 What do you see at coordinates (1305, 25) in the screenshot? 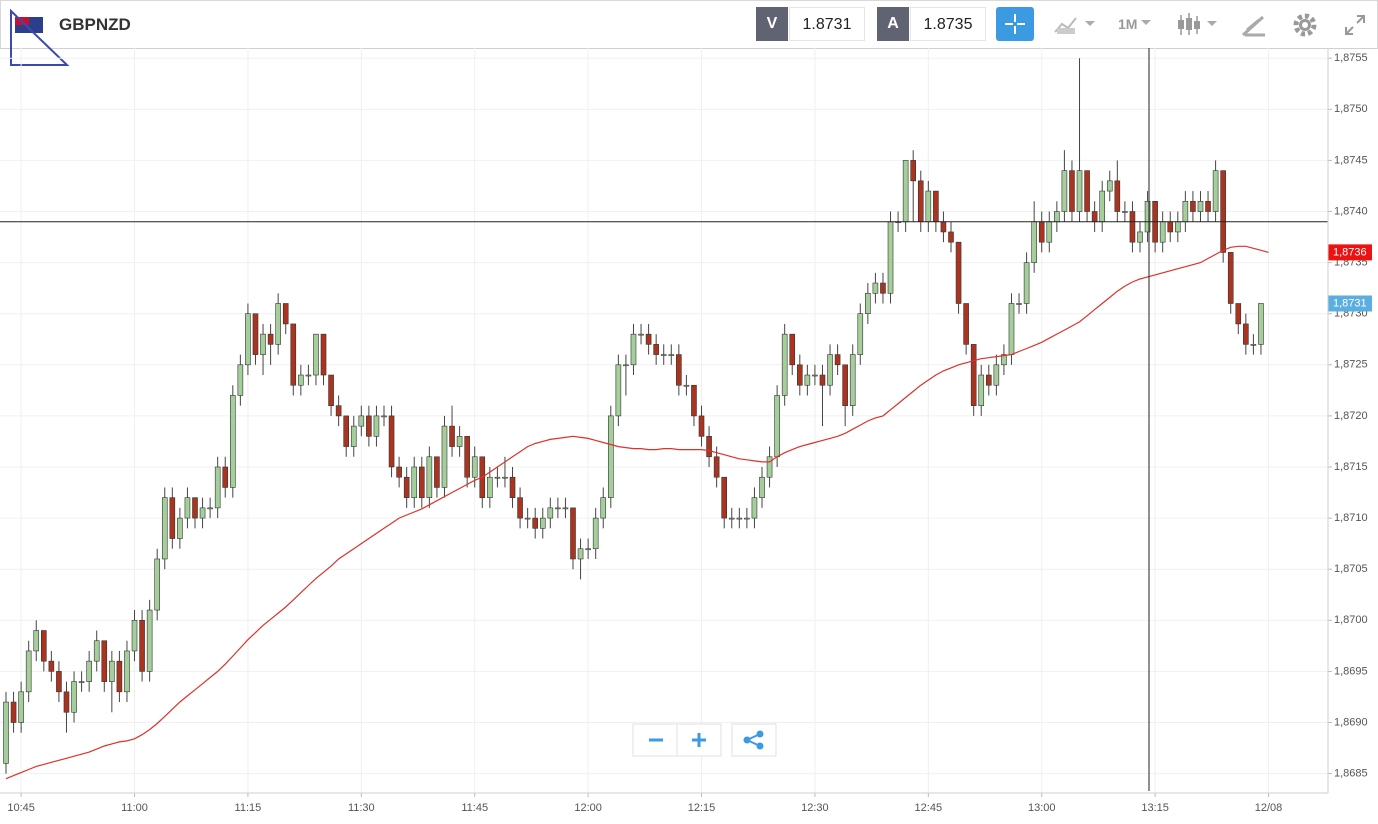
I see `settings-button` at bounding box center [1305, 25].